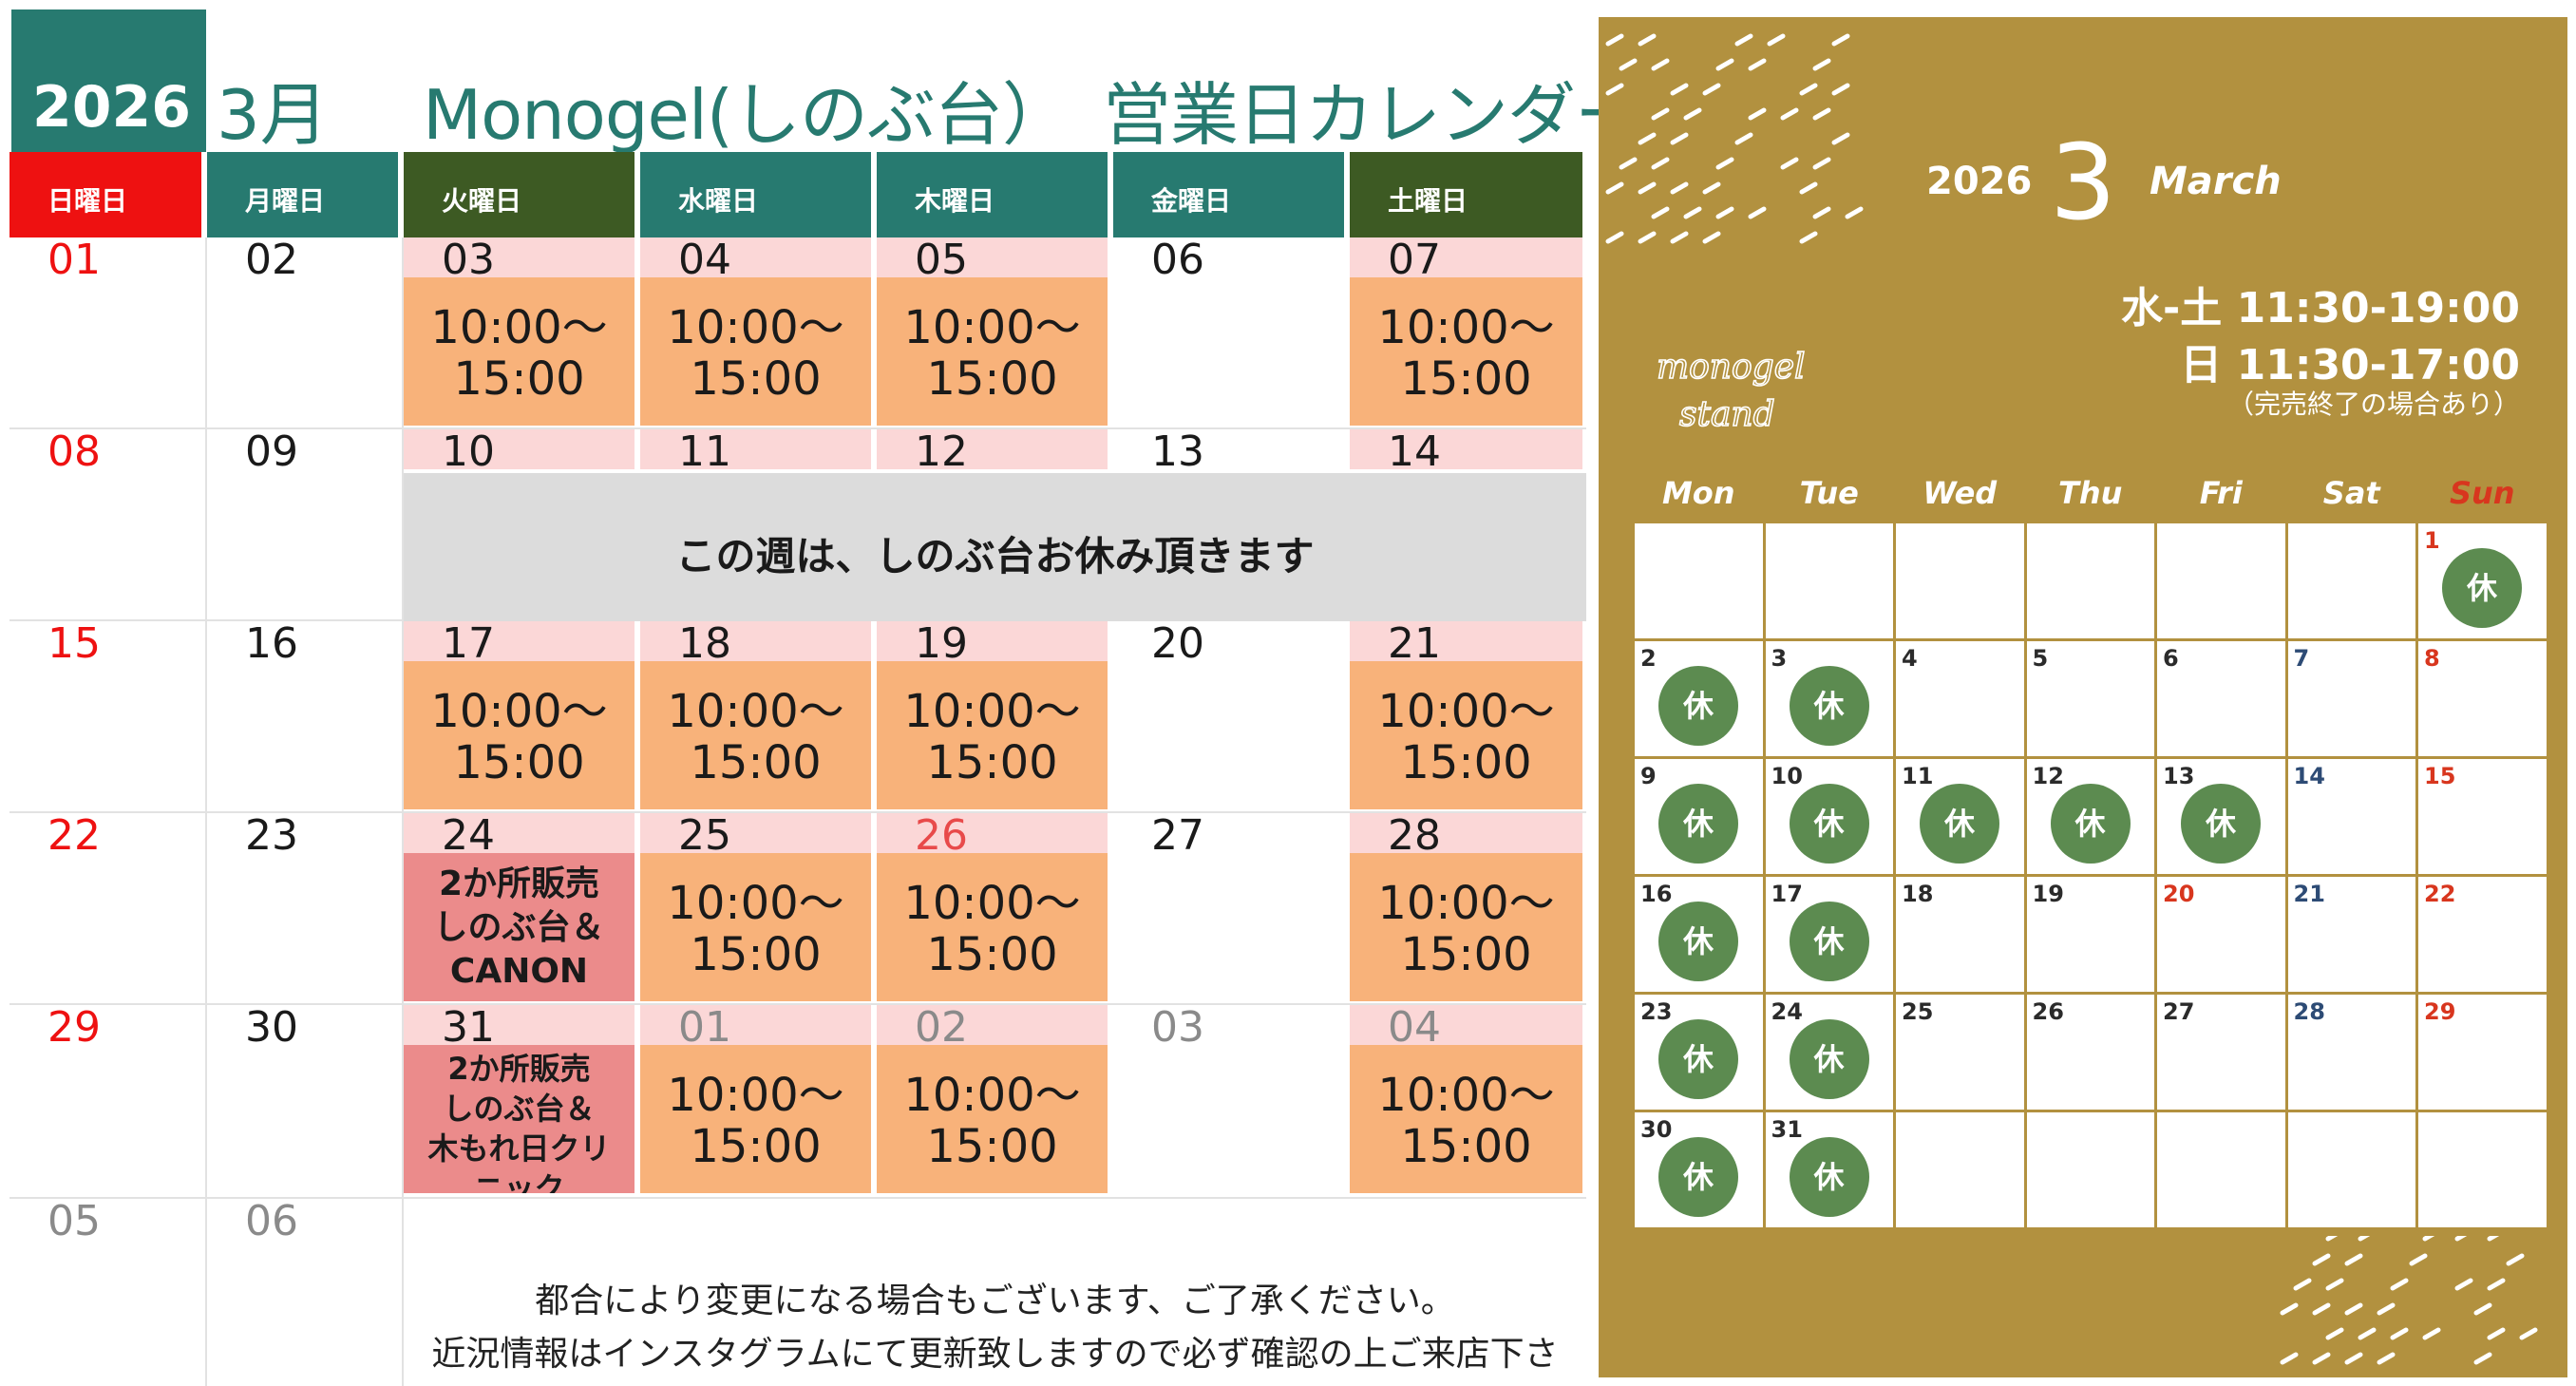 The image size is (2576, 1386). Describe the element at coordinates (74, 1027) in the screenshot. I see `date-number: 29` at that location.